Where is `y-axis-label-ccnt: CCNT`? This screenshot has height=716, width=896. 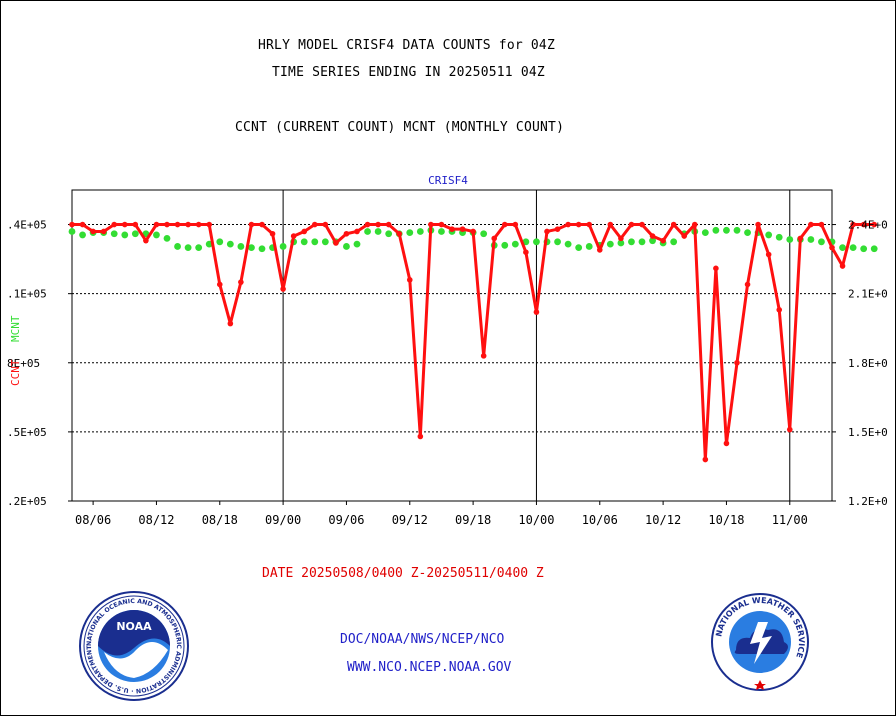
y-axis-label-ccnt: CCNT is located at coordinates (15, 372).